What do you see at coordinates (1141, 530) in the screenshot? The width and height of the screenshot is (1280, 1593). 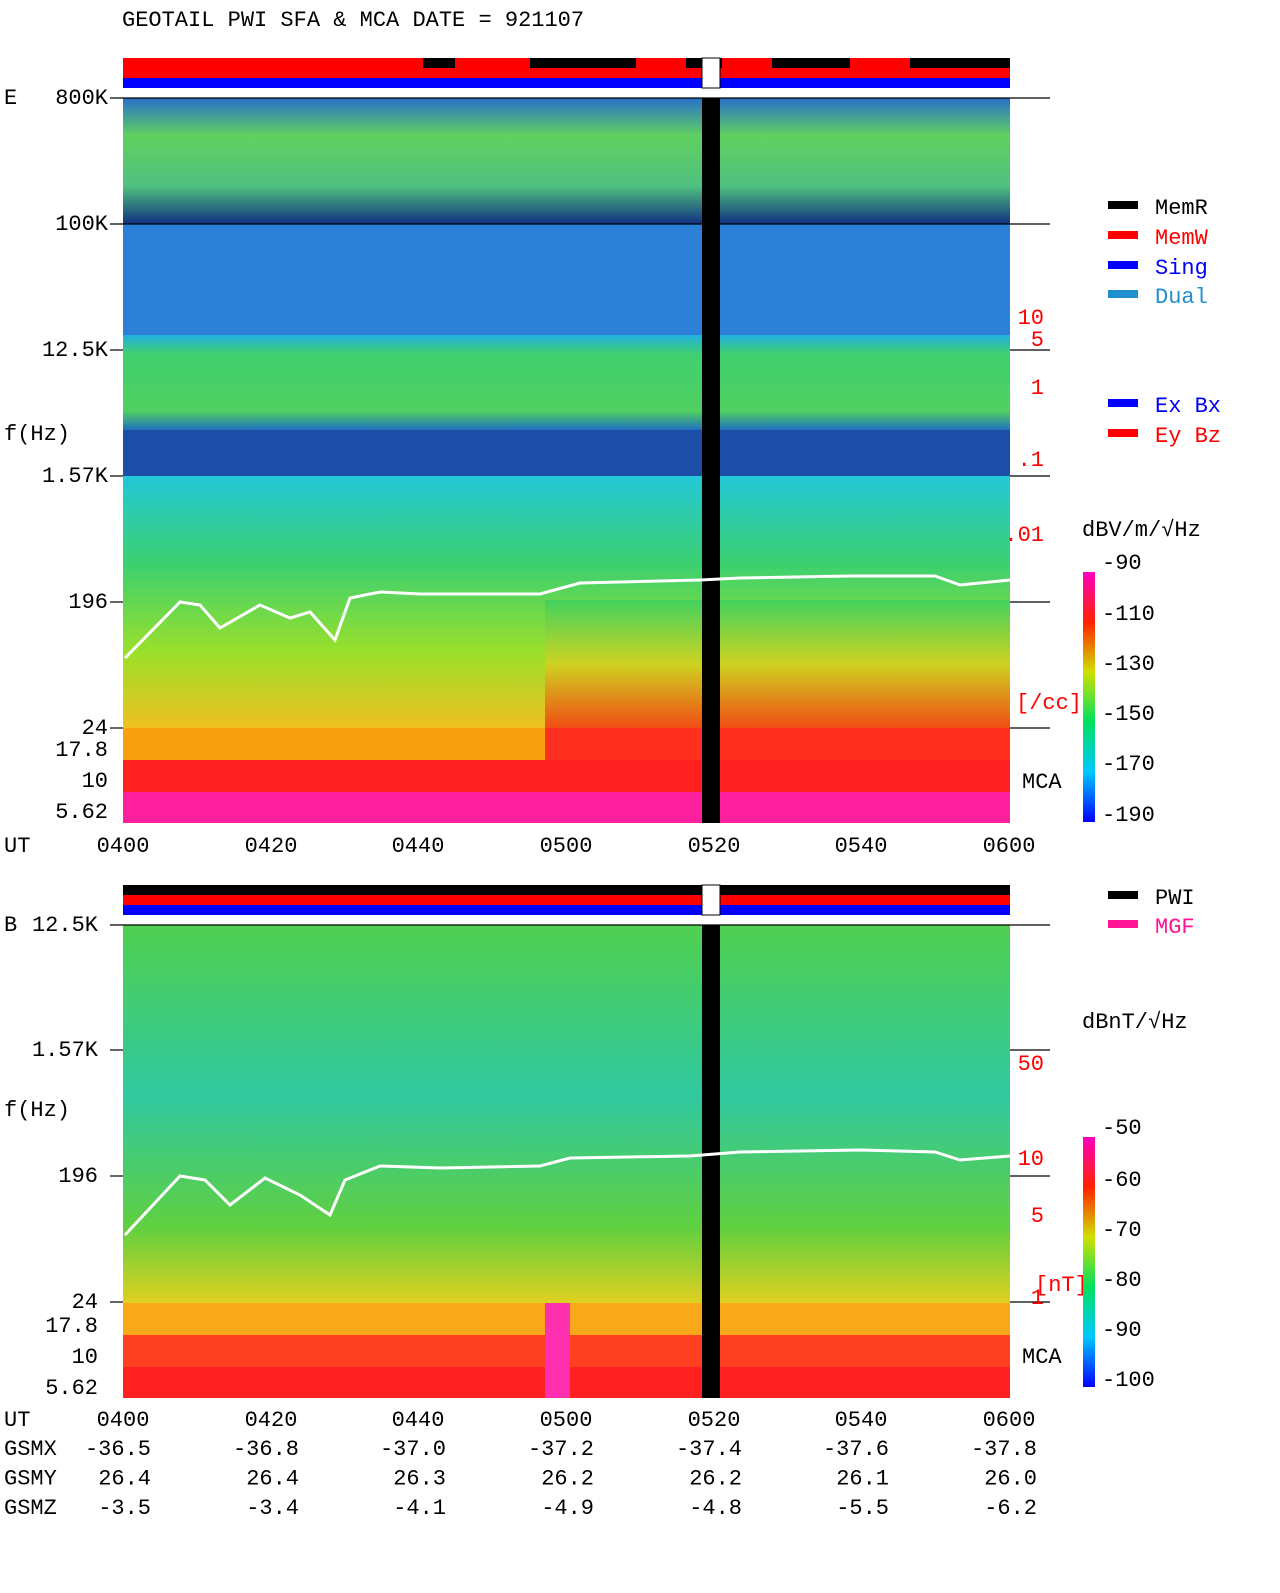 I see `colorbar-unit: dBV/m/√Hz` at bounding box center [1141, 530].